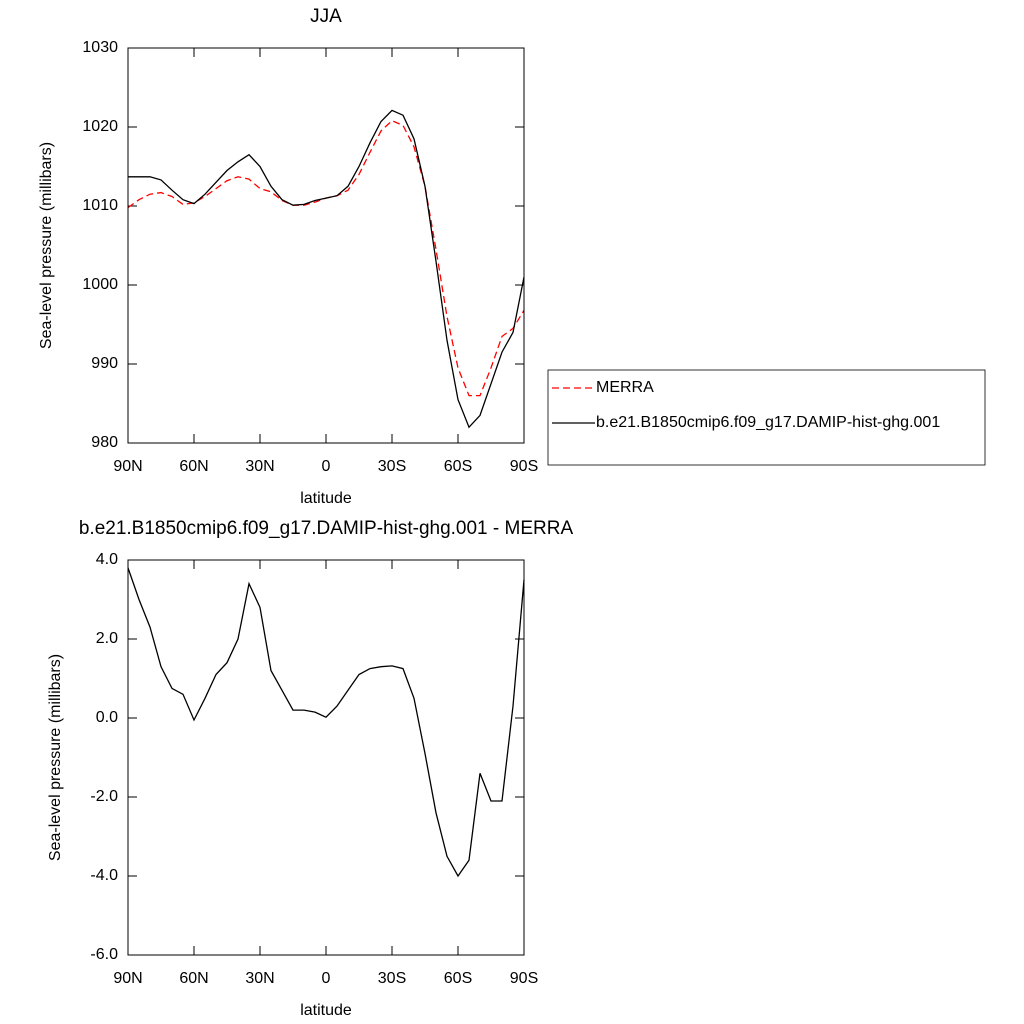 The height and width of the screenshot is (1024, 1024). What do you see at coordinates (104, 442) in the screenshot?
I see `y-tick-label: 980` at bounding box center [104, 442].